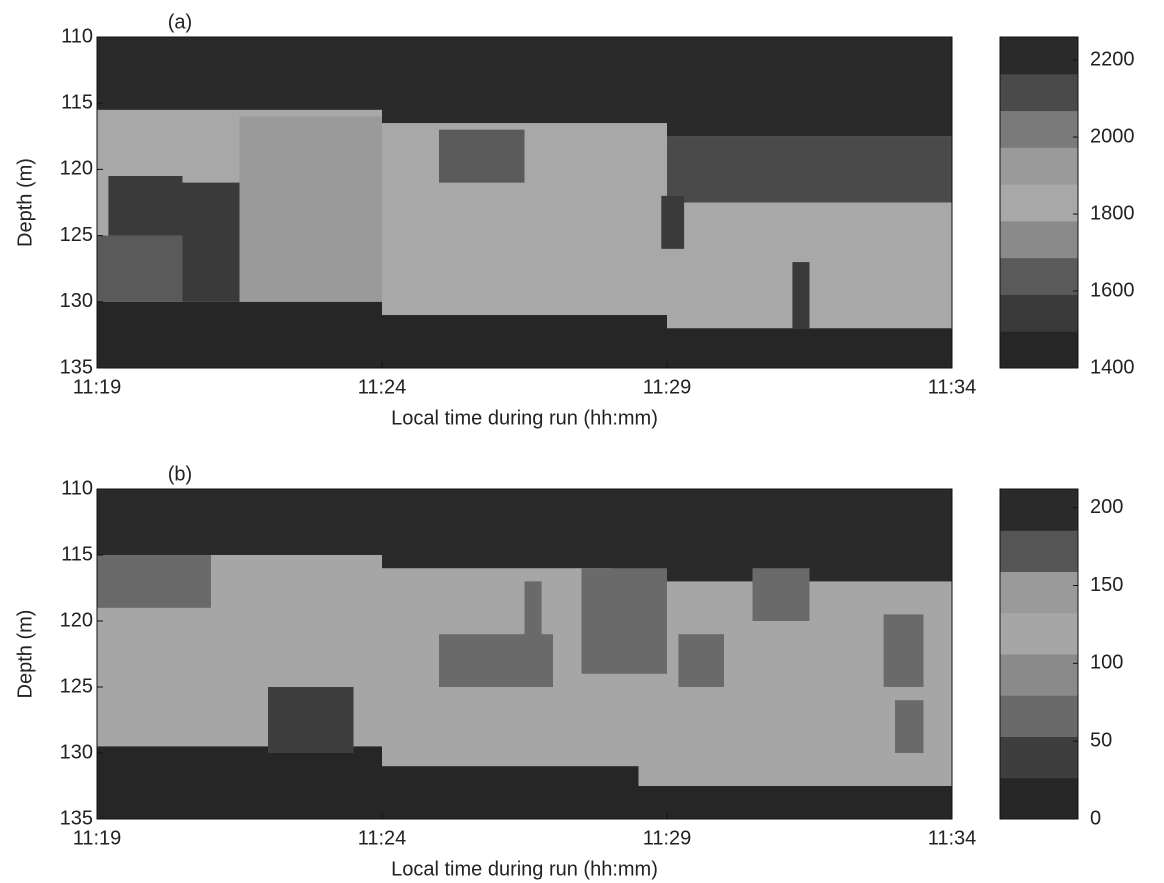 This screenshot has width=1164, height=883. Describe the element at coordinates (1112, 213) in the screenshot. I see `colorbar-tick-label: 1800` at that location.